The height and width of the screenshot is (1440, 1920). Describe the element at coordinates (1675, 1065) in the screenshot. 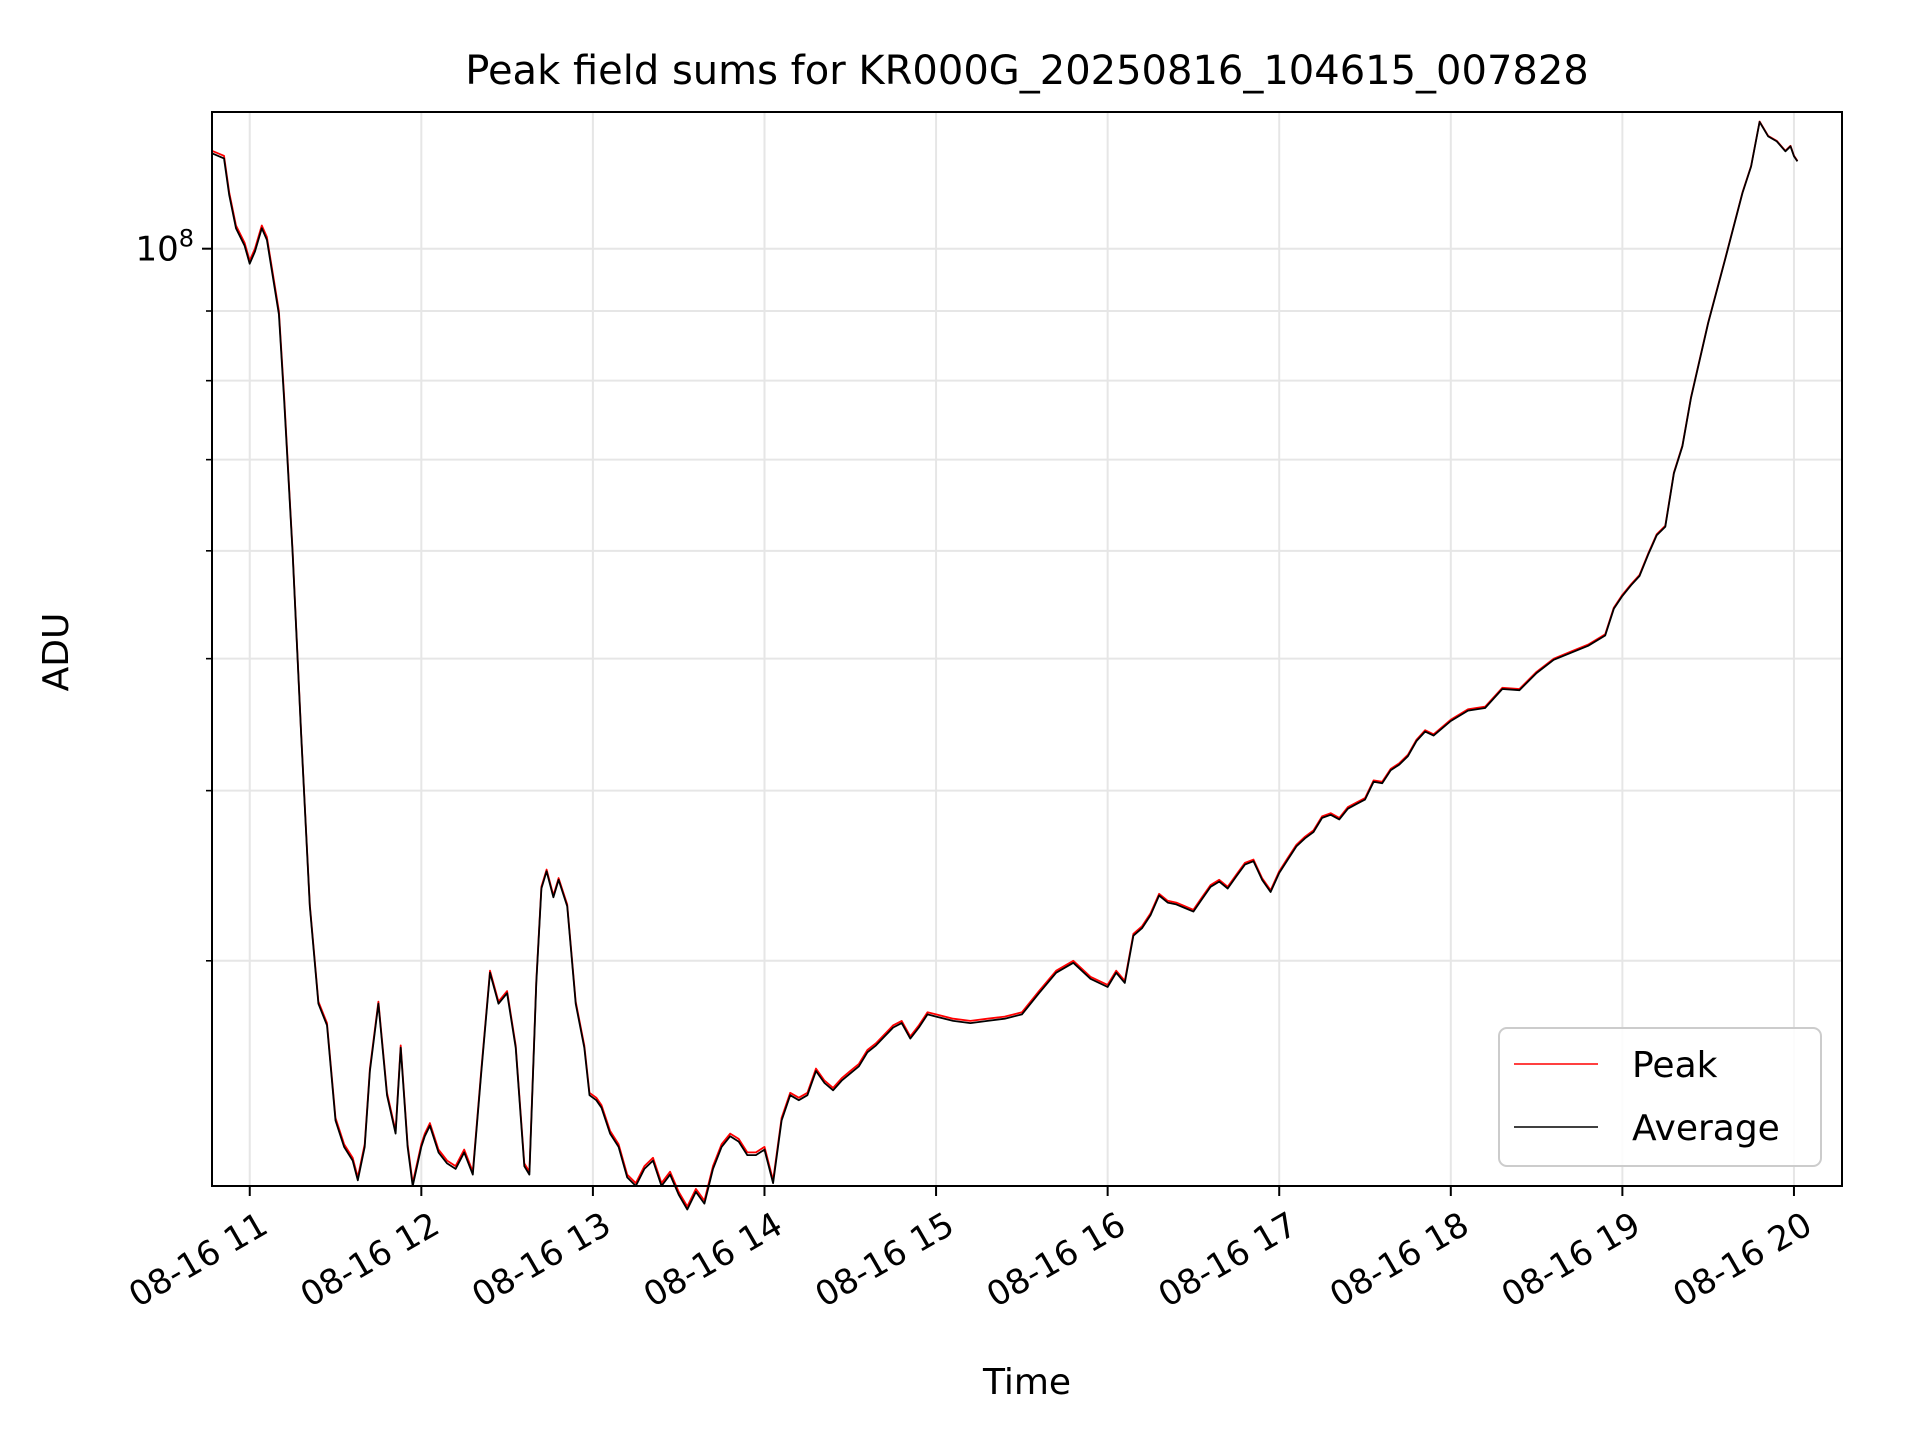

I see `legend-peak-label: Peak` at that location.